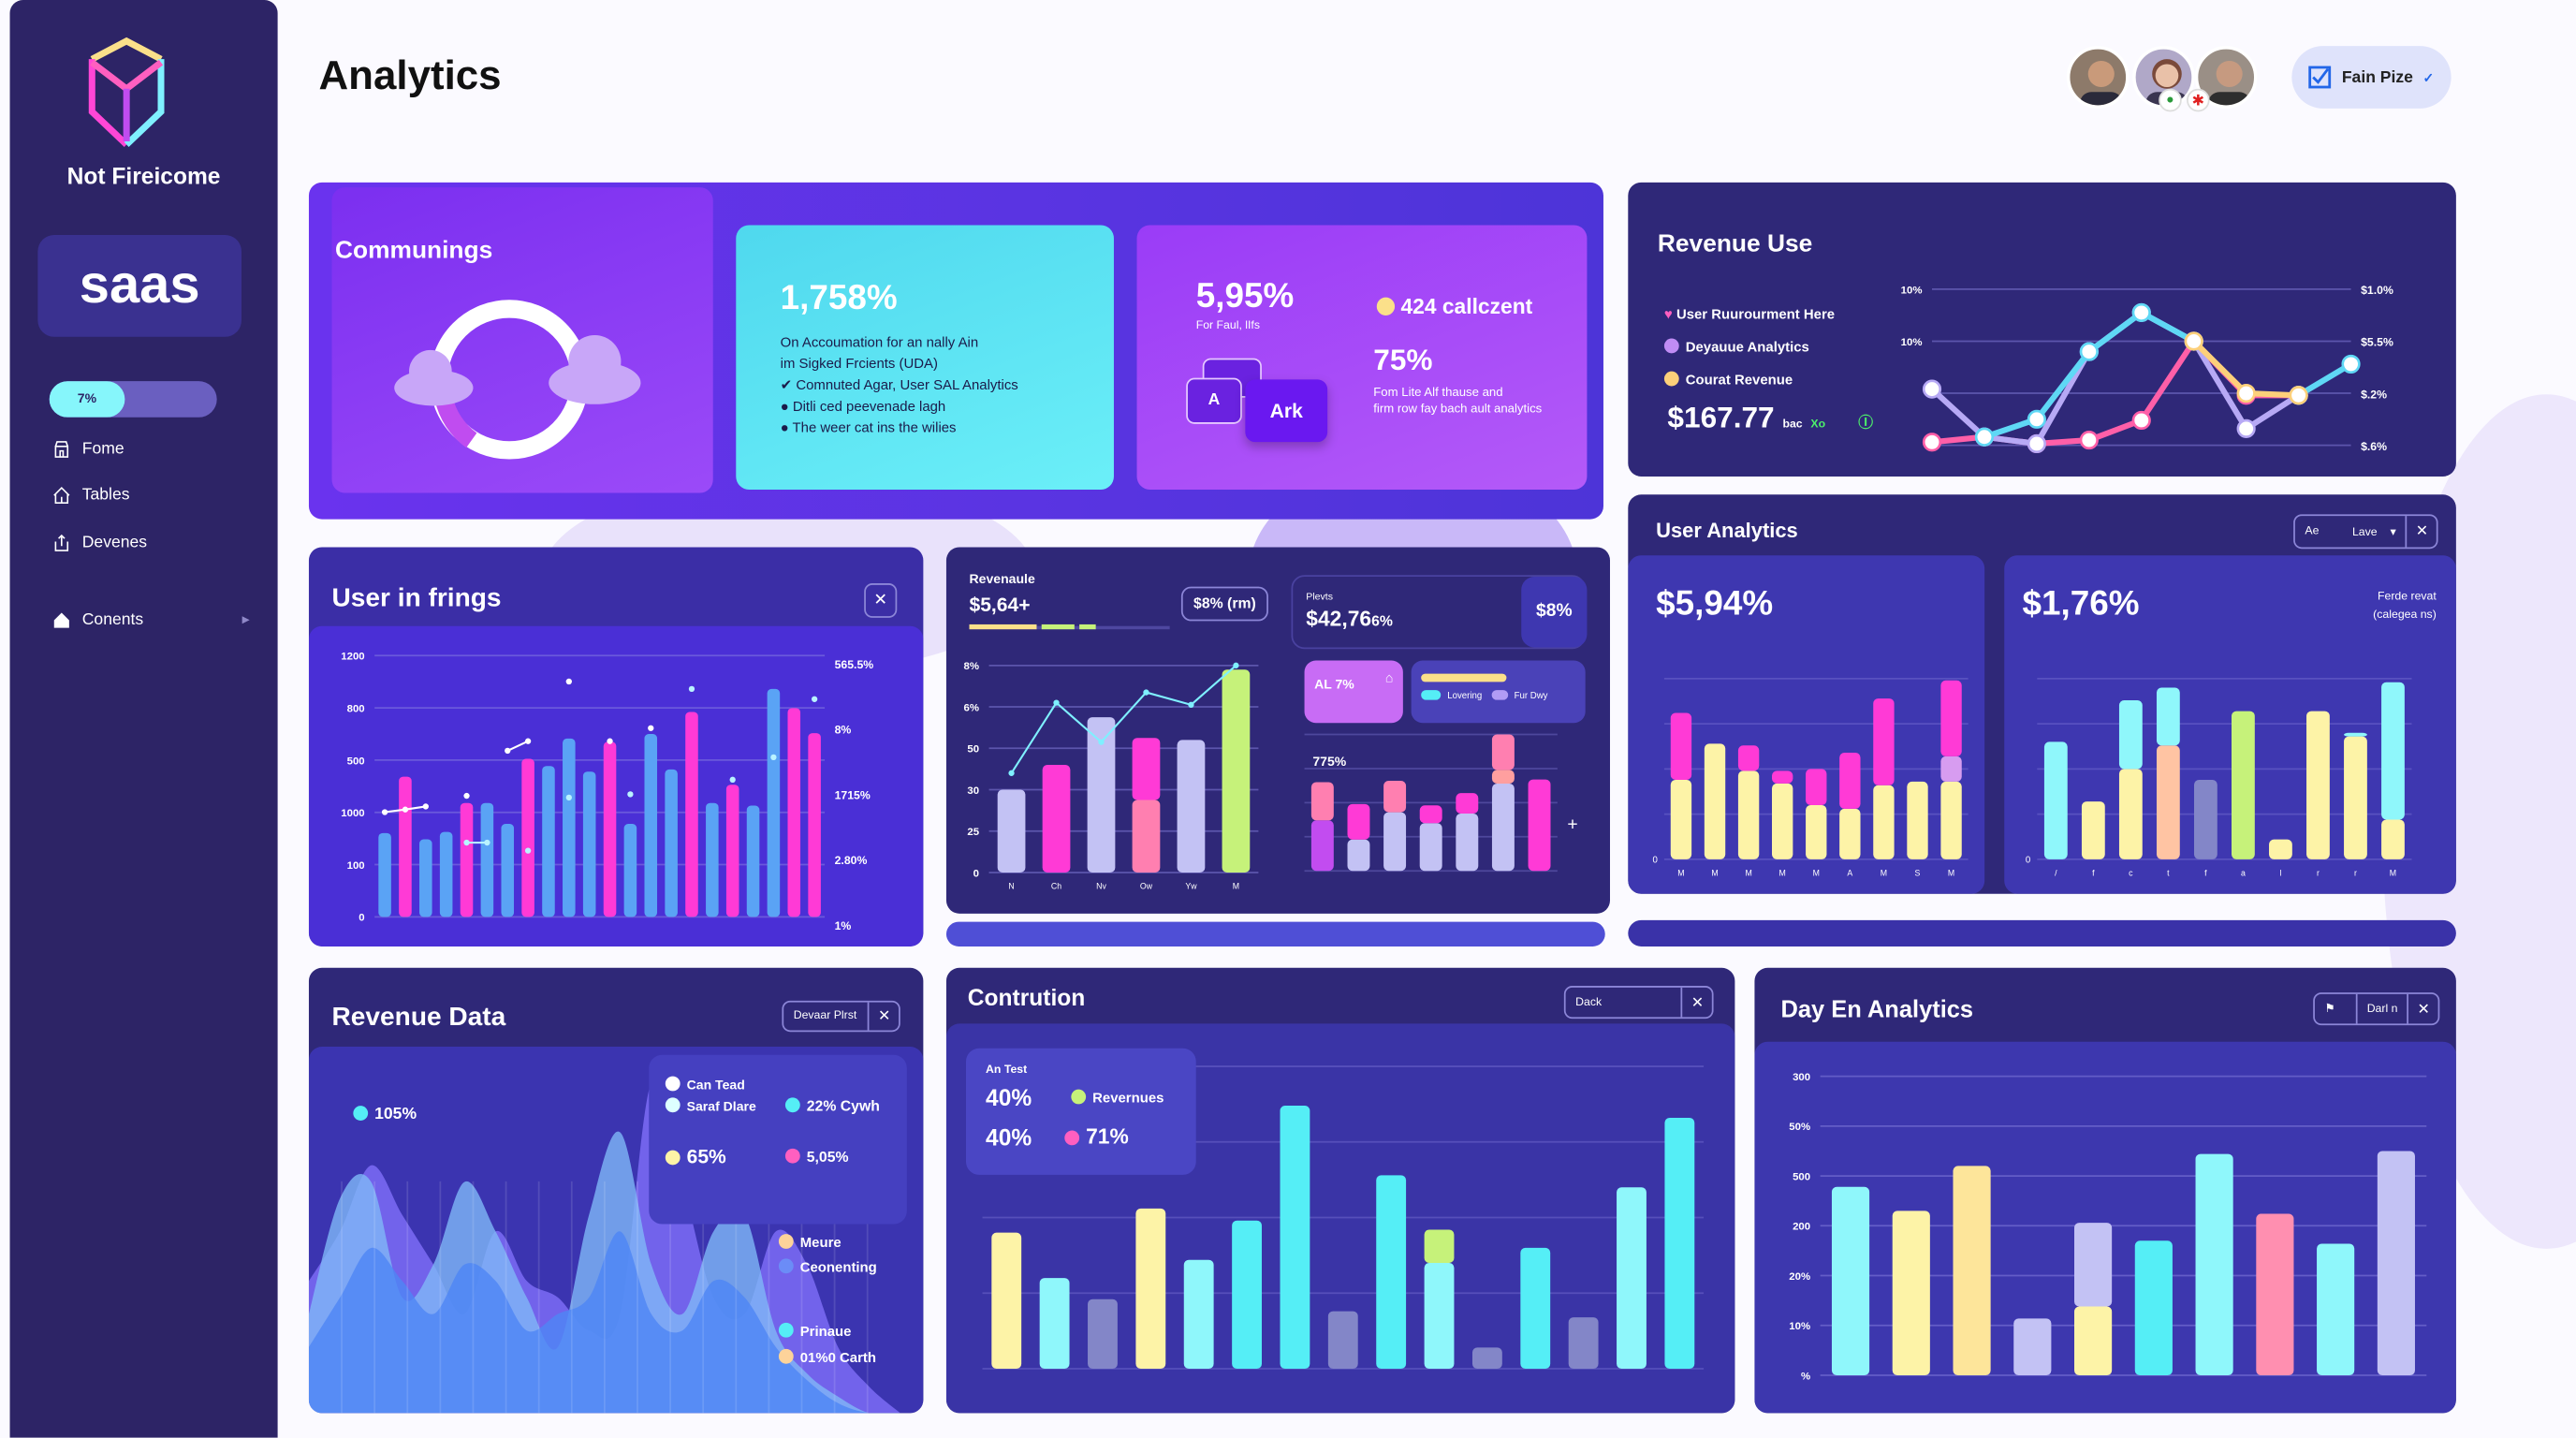  What do you see at coordinates (2371, 77) in the screenshot?
I see `filter-dropdown-button: Fain Pize ✓` at bounding box center [2371, 77].